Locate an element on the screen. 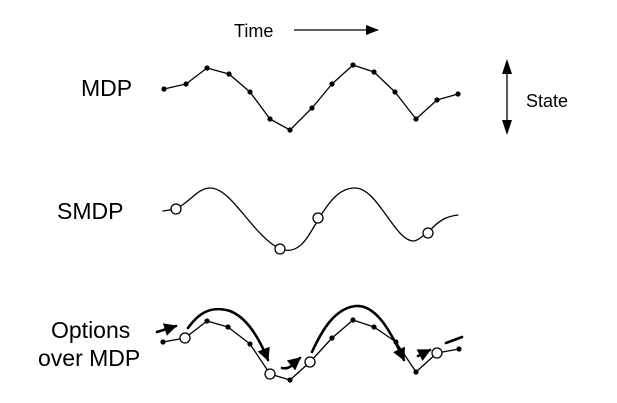  state-arrowhead-up is located at coordinates (507, 66).